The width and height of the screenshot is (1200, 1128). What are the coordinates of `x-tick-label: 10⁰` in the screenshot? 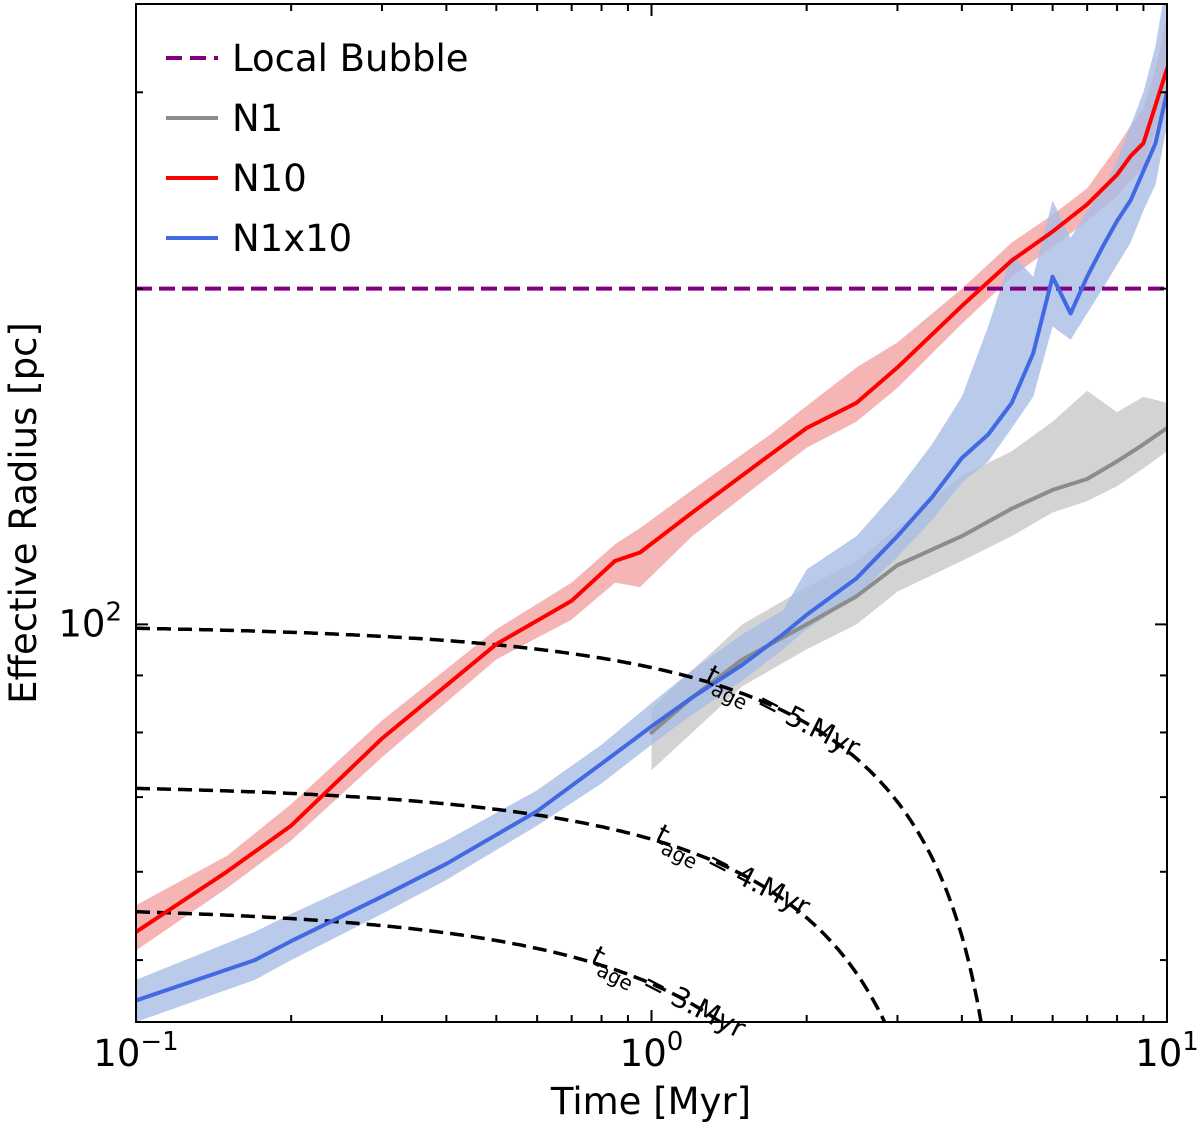 It's located at (652, 1051).